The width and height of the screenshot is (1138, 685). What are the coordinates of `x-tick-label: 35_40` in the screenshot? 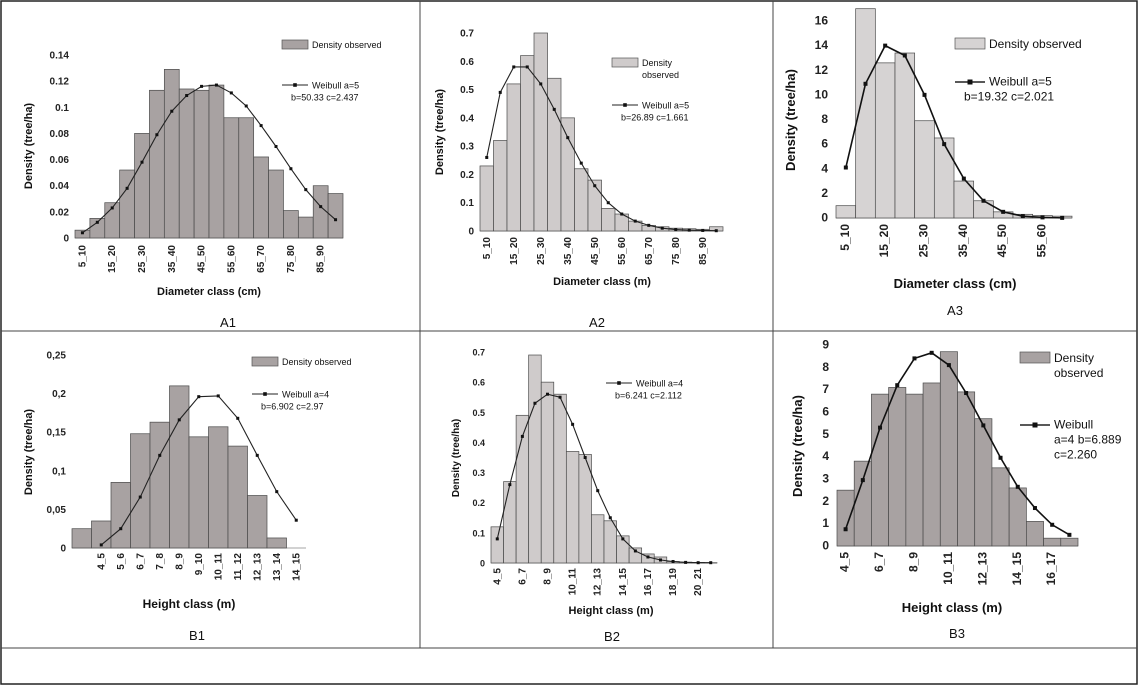 It's located at (568, 251).